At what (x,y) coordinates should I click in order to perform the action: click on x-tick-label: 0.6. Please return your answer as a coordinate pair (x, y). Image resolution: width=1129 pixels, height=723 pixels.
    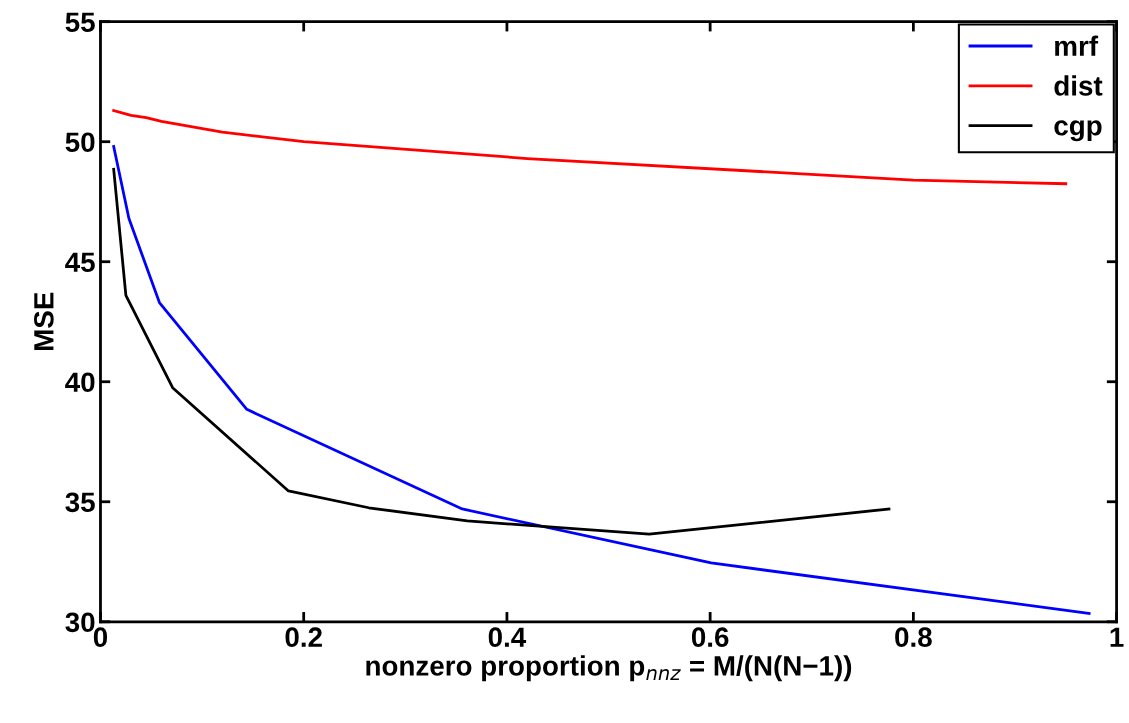
    Looking at the image, I should click on (710, 637).